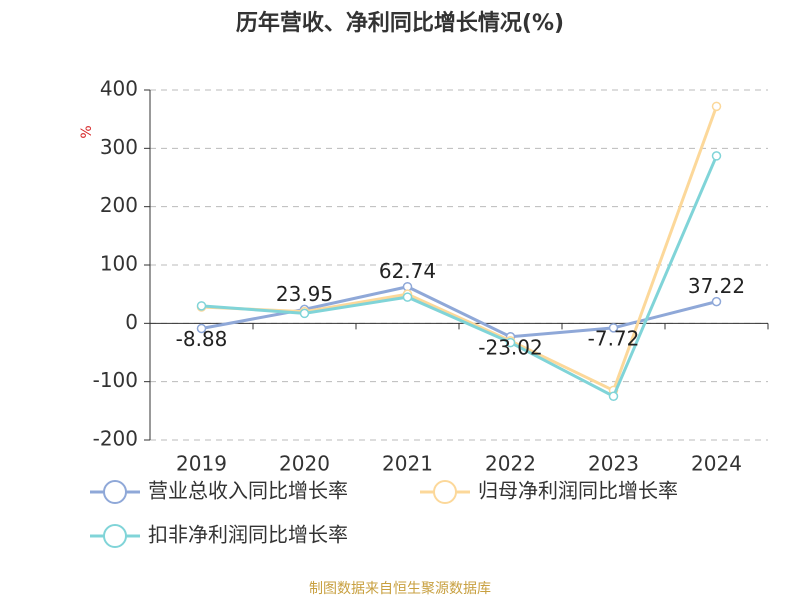 The height and width of the screenshot is (600, 800). I want to click on x-tick-label: 2021, so click(407, 464).